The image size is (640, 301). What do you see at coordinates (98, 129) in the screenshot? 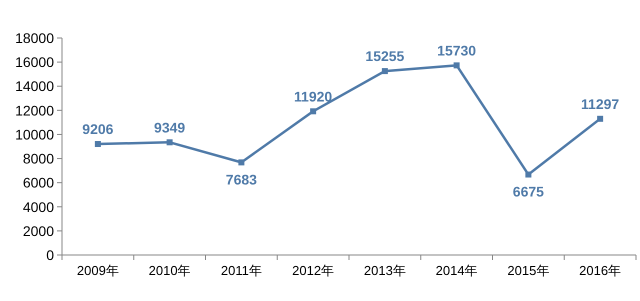
I see `data-label: 9206` at bounding box center [98, 129].